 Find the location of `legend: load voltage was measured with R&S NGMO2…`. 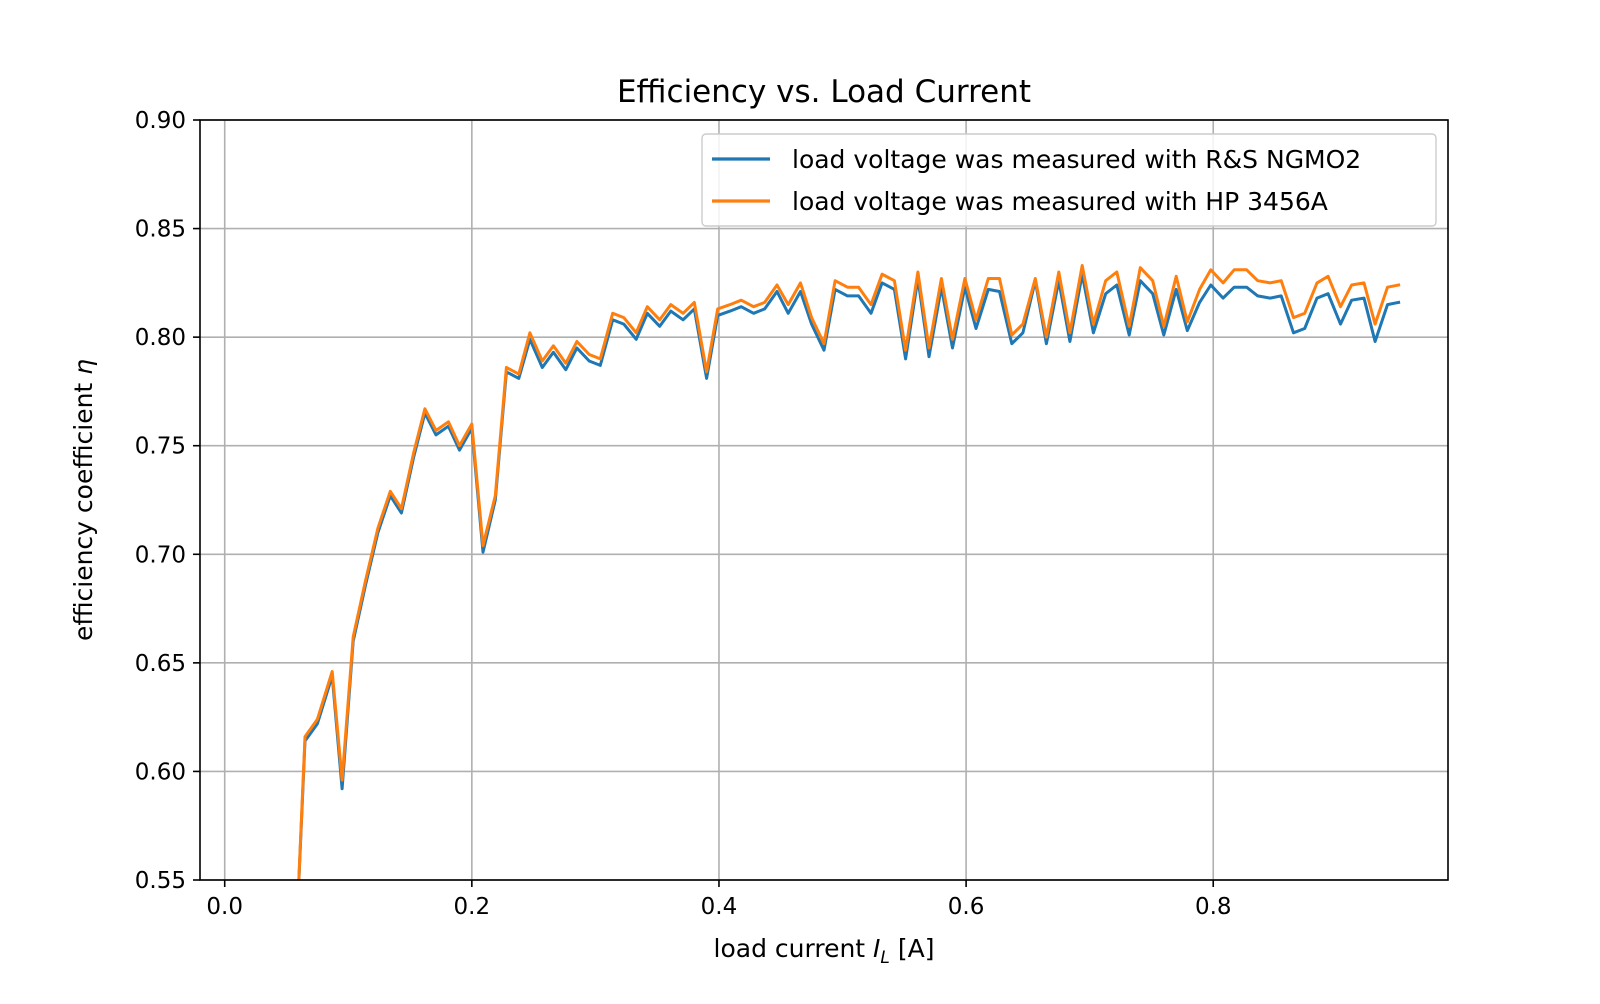

legend: load voltage was measured with R&S NGMO2… is located at coordinates (1069, 180).